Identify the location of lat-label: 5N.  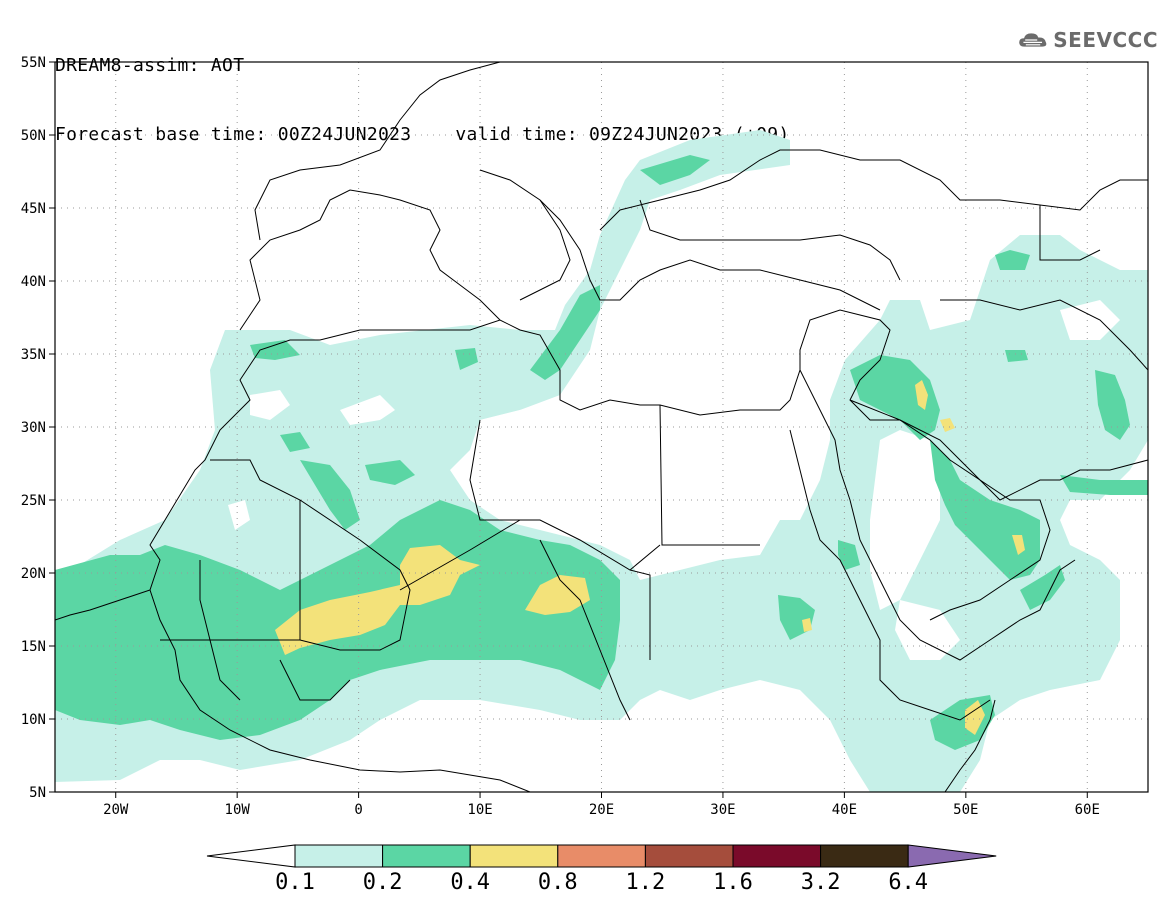
(37, 793).